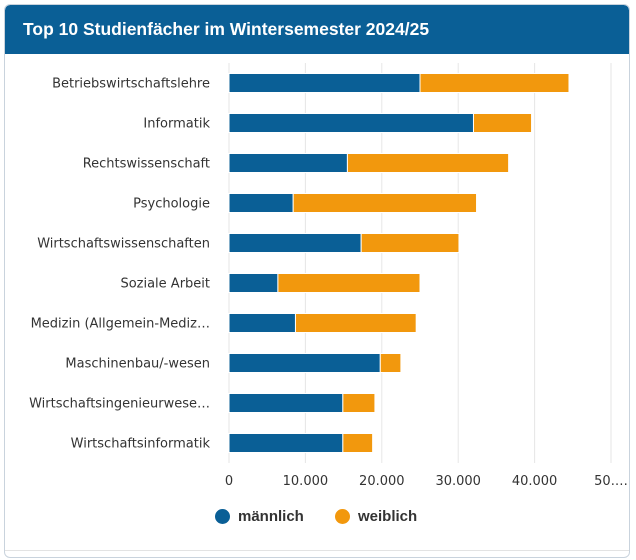  Describe the element at coordinates (317, 520) in the screenshot. I see `chart-legend: männlich weiblich` at that location.